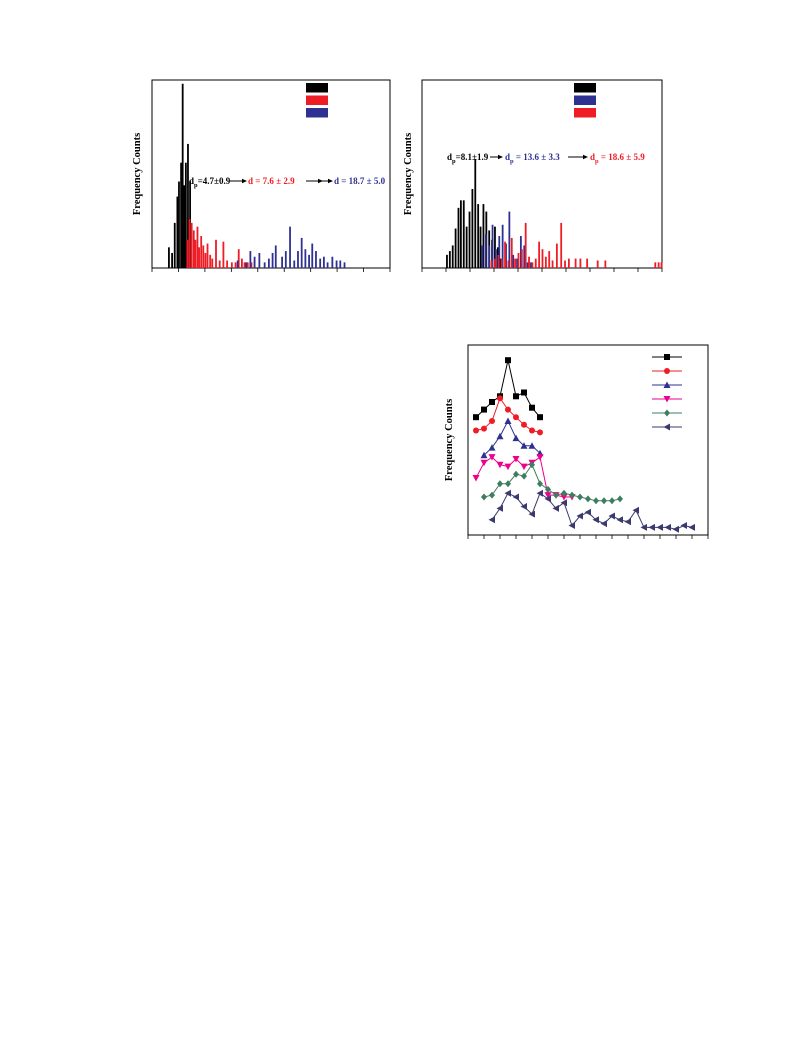  Describe the element at coordinates (468, 158) in the screenshot. I see `b-annotation-dp1: dp=8.1±1.9` at that location.